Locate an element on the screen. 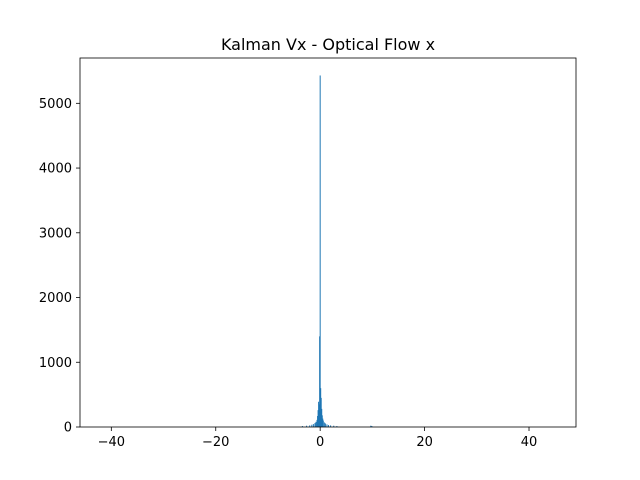 This screenshot has width=640, height=480. y-axis: 0 1000 2000 3000 4000 5000 is located at coordinates (59, 266).